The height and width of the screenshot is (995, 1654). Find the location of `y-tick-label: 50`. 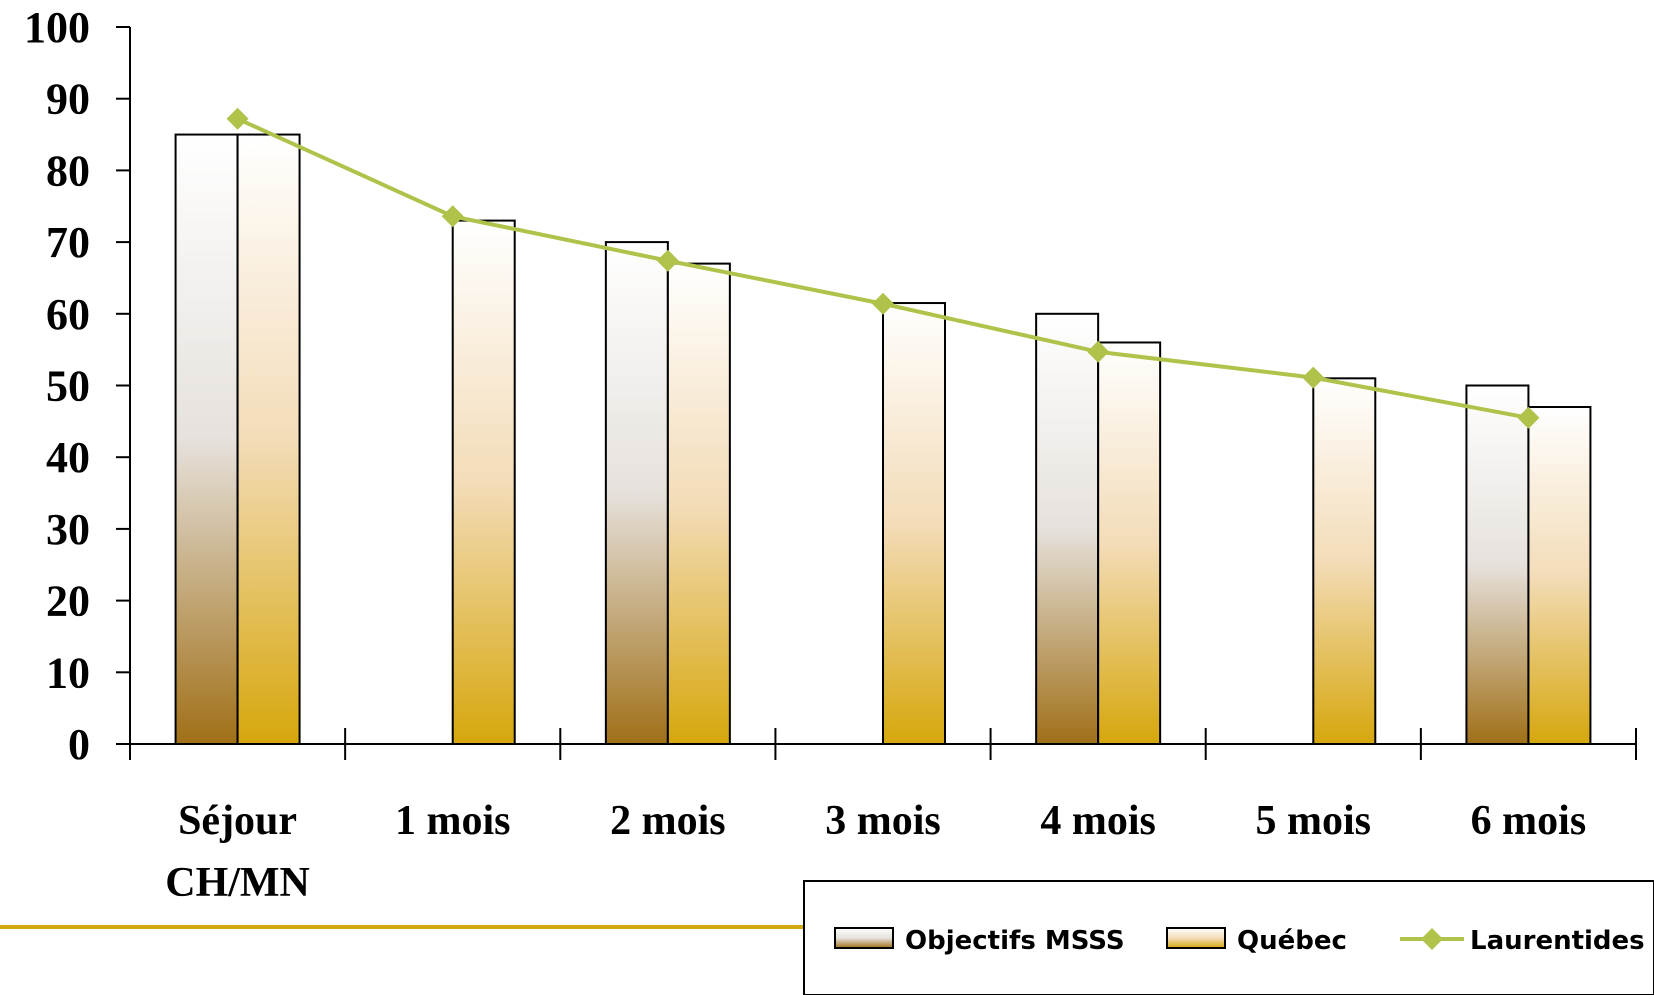

y-tick-label: 50 is located at coordinates (68, 386).